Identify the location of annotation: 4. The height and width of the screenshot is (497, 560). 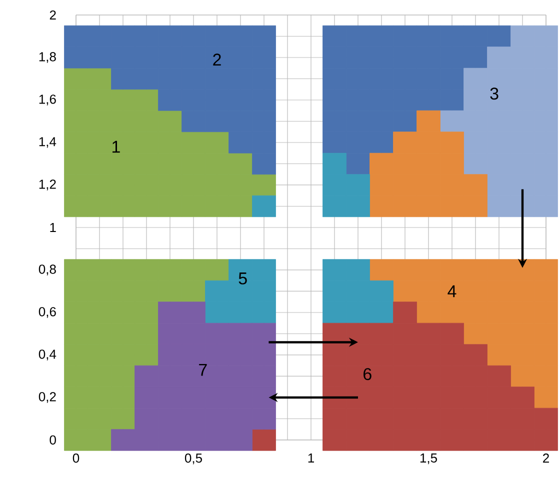
(452, 291).